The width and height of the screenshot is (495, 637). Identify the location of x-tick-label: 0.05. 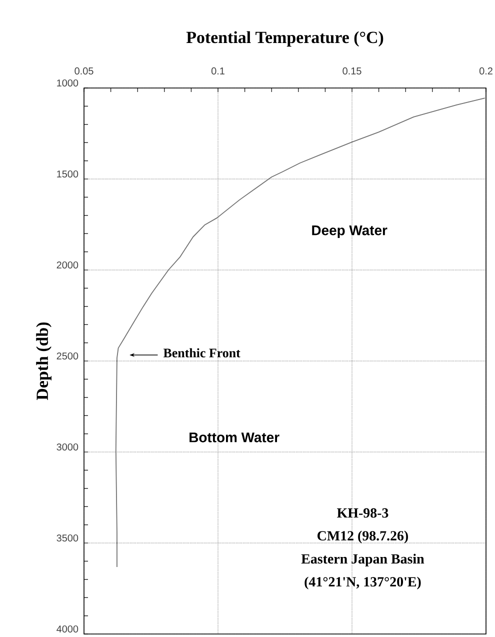
(84, 70).